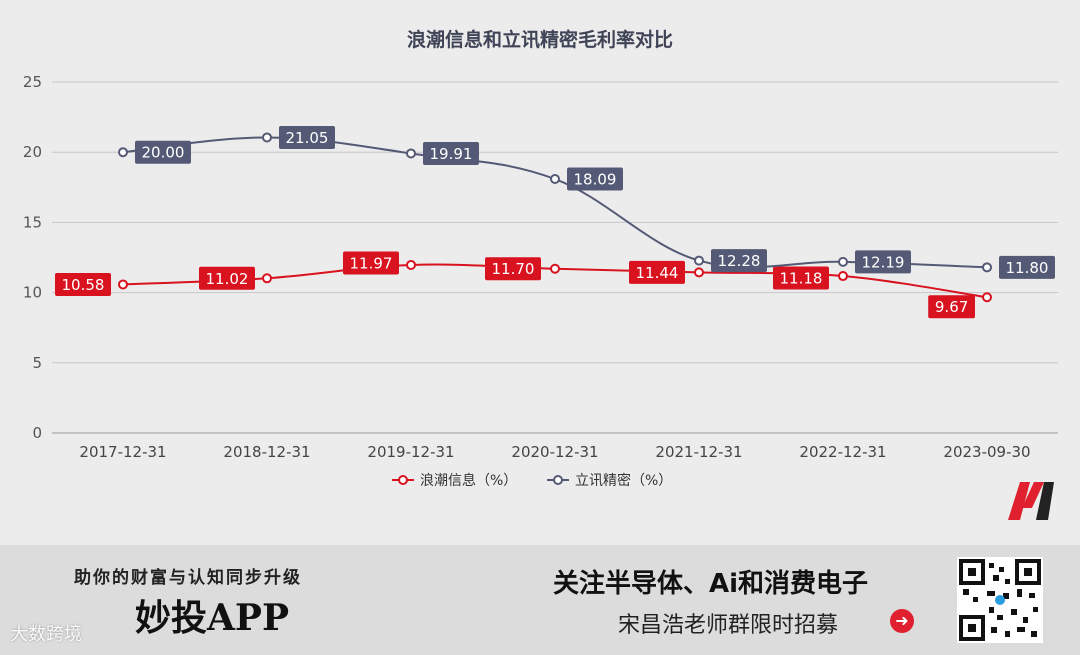 The width and height of the screenshot is (1080, 655). I want to click on x-tick-label: 2023-09-30, so click(986, 452).